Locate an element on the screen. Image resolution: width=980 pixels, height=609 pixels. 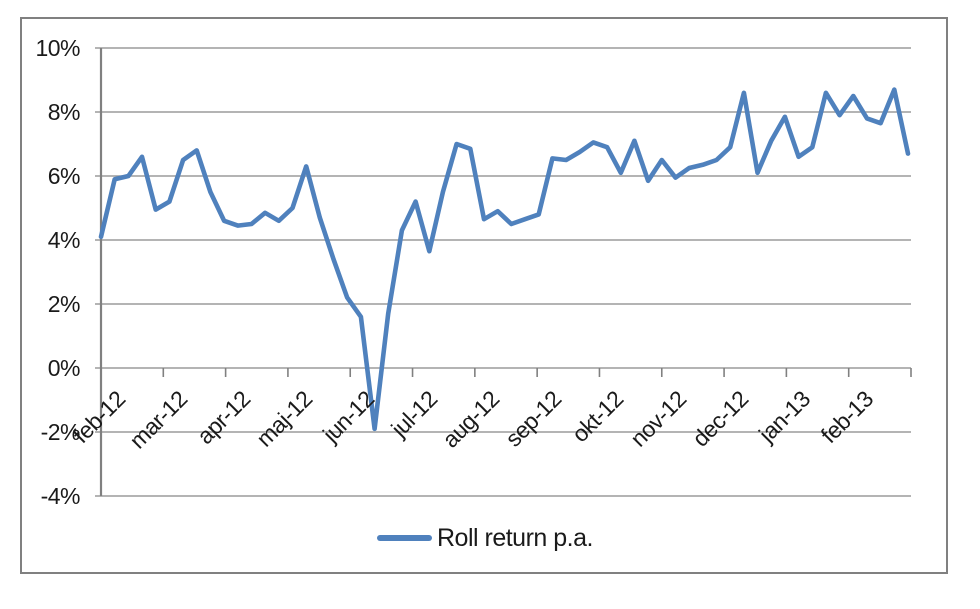
legend: Roll return p.a. is located at coordinates (485, 538).